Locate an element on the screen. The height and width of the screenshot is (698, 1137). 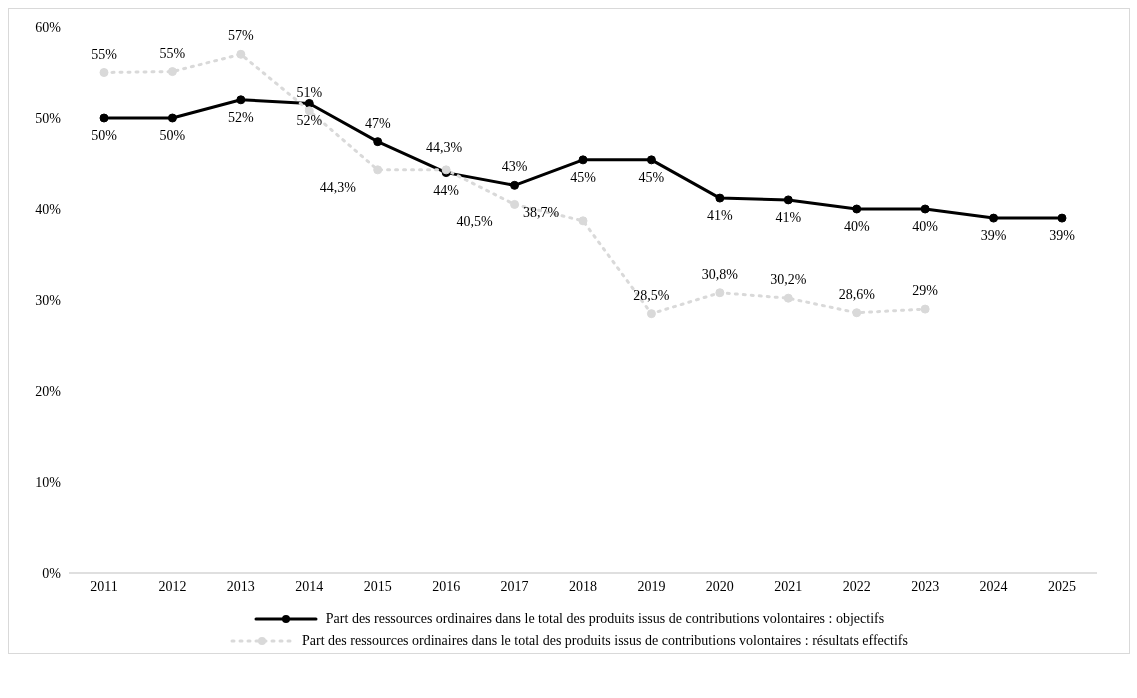
x-tick-label: 2020 is located at coordinates (719, 586).